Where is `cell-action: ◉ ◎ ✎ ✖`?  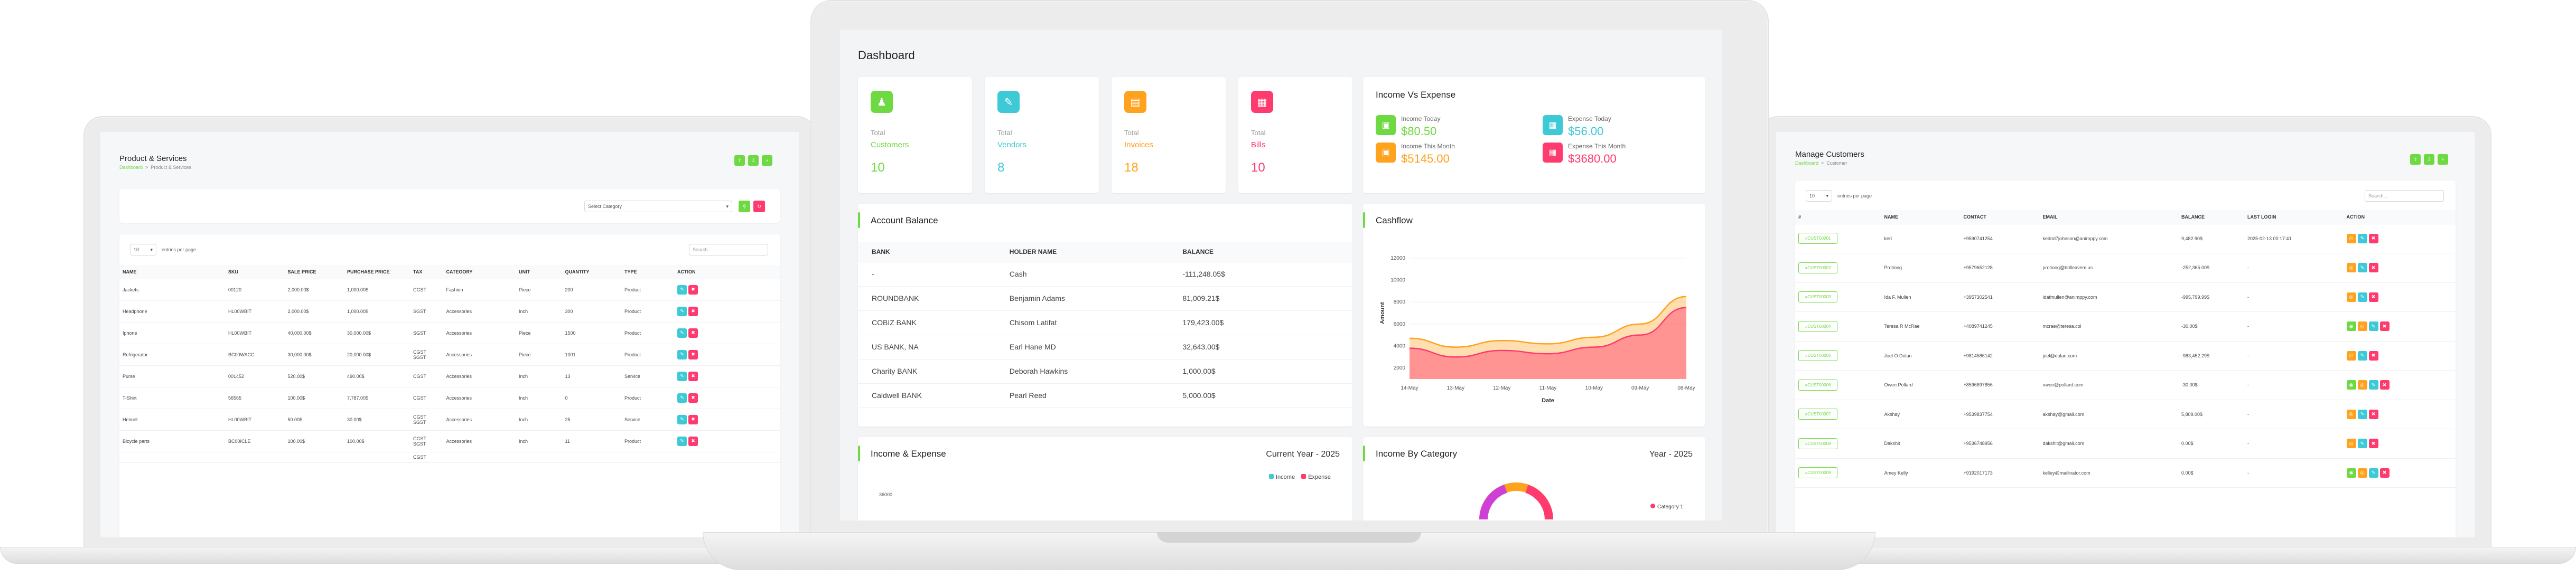 cell-action: ◉ ◎ ✎ ✖ is located at coordinates (2399, 473).